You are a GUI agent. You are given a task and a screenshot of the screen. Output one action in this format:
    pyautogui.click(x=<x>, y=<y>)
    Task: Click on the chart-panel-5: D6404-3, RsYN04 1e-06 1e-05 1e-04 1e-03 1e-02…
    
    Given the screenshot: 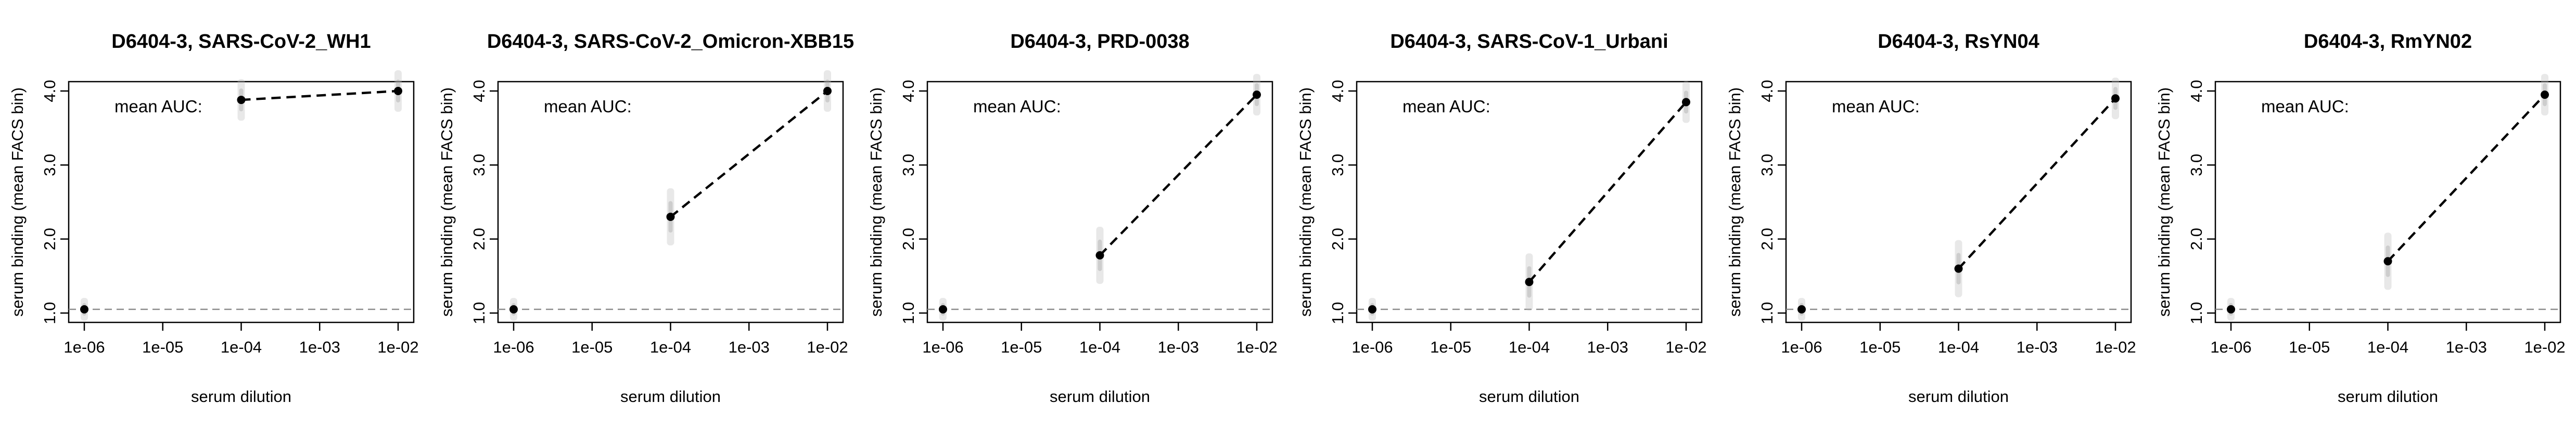 What is the action you would take?
    pyautogui.click(x=1931, y=218)
    